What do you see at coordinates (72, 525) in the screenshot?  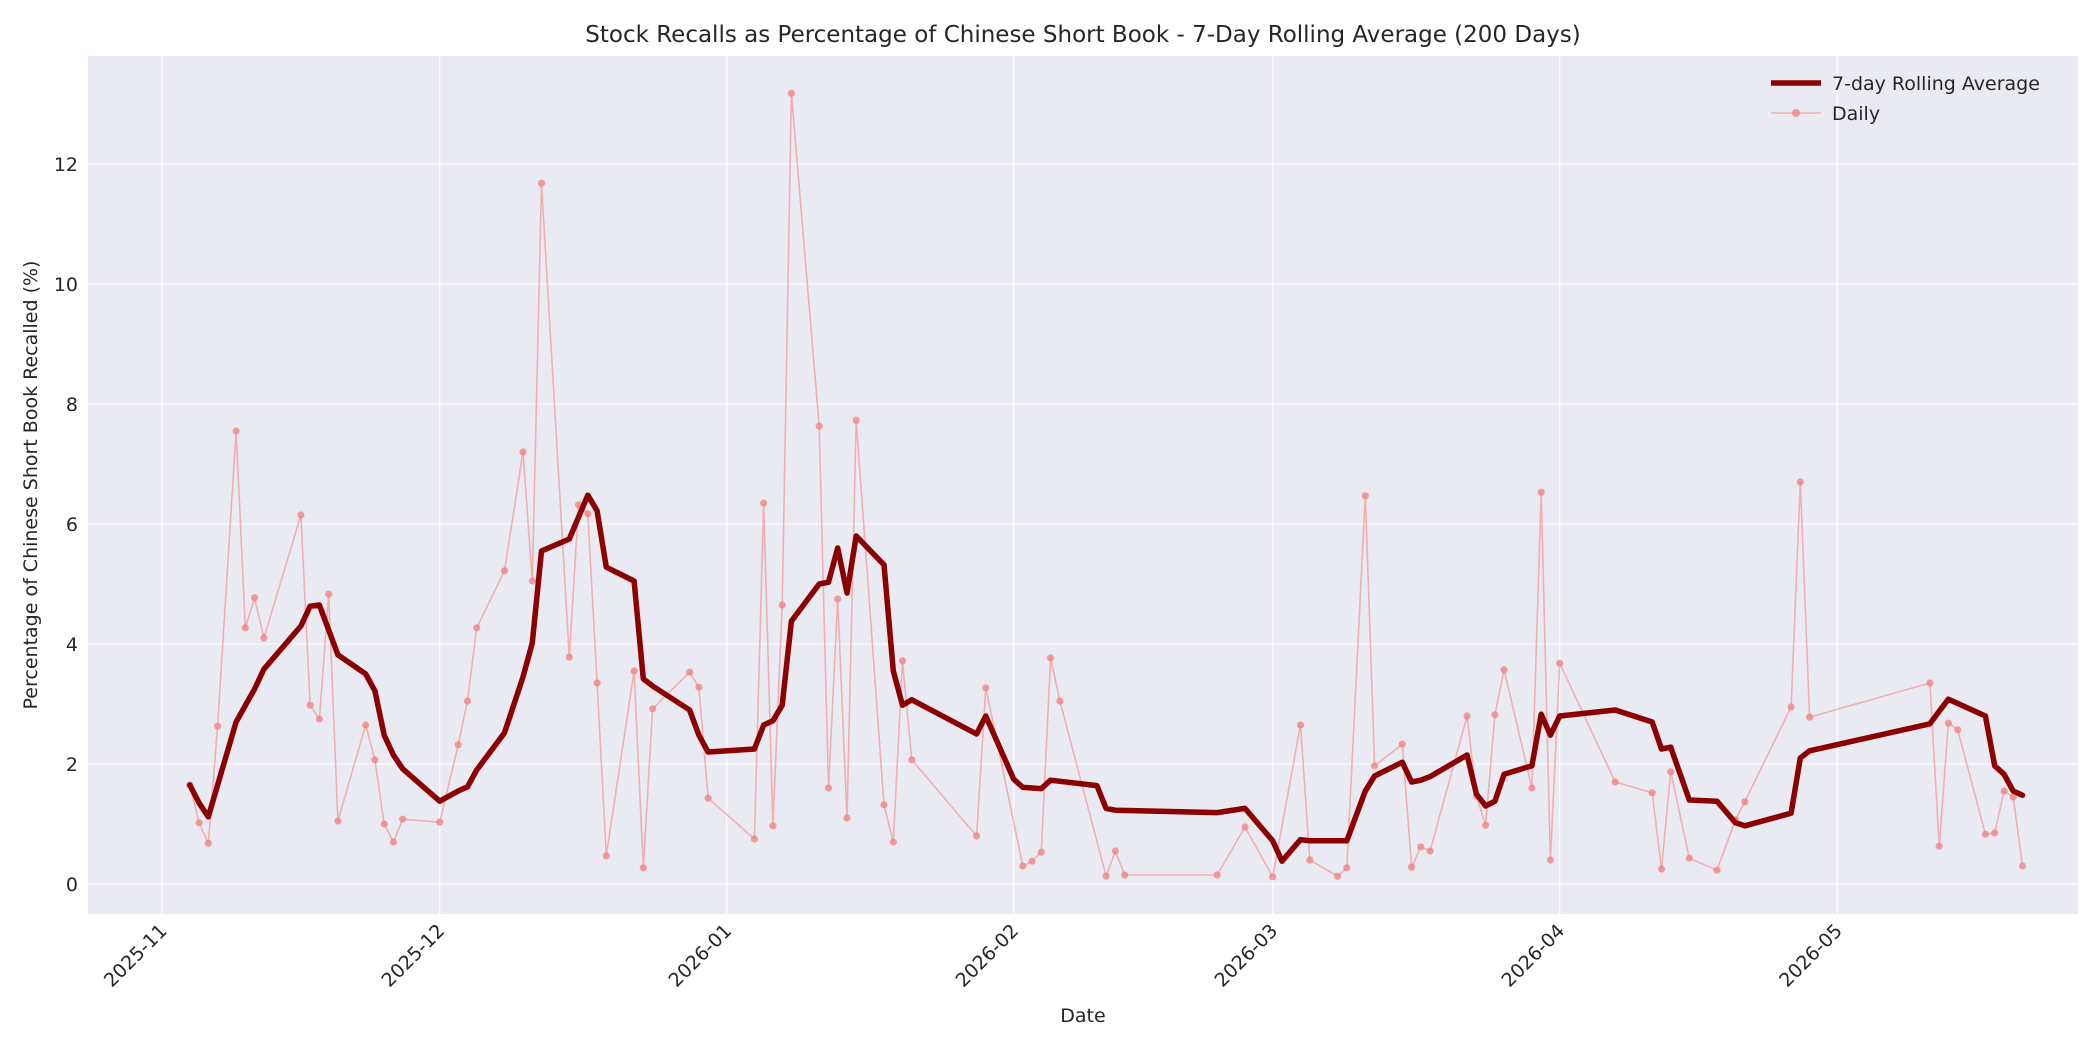 I see `y-tick-label-3: 6` at bounding box center [72, 525].